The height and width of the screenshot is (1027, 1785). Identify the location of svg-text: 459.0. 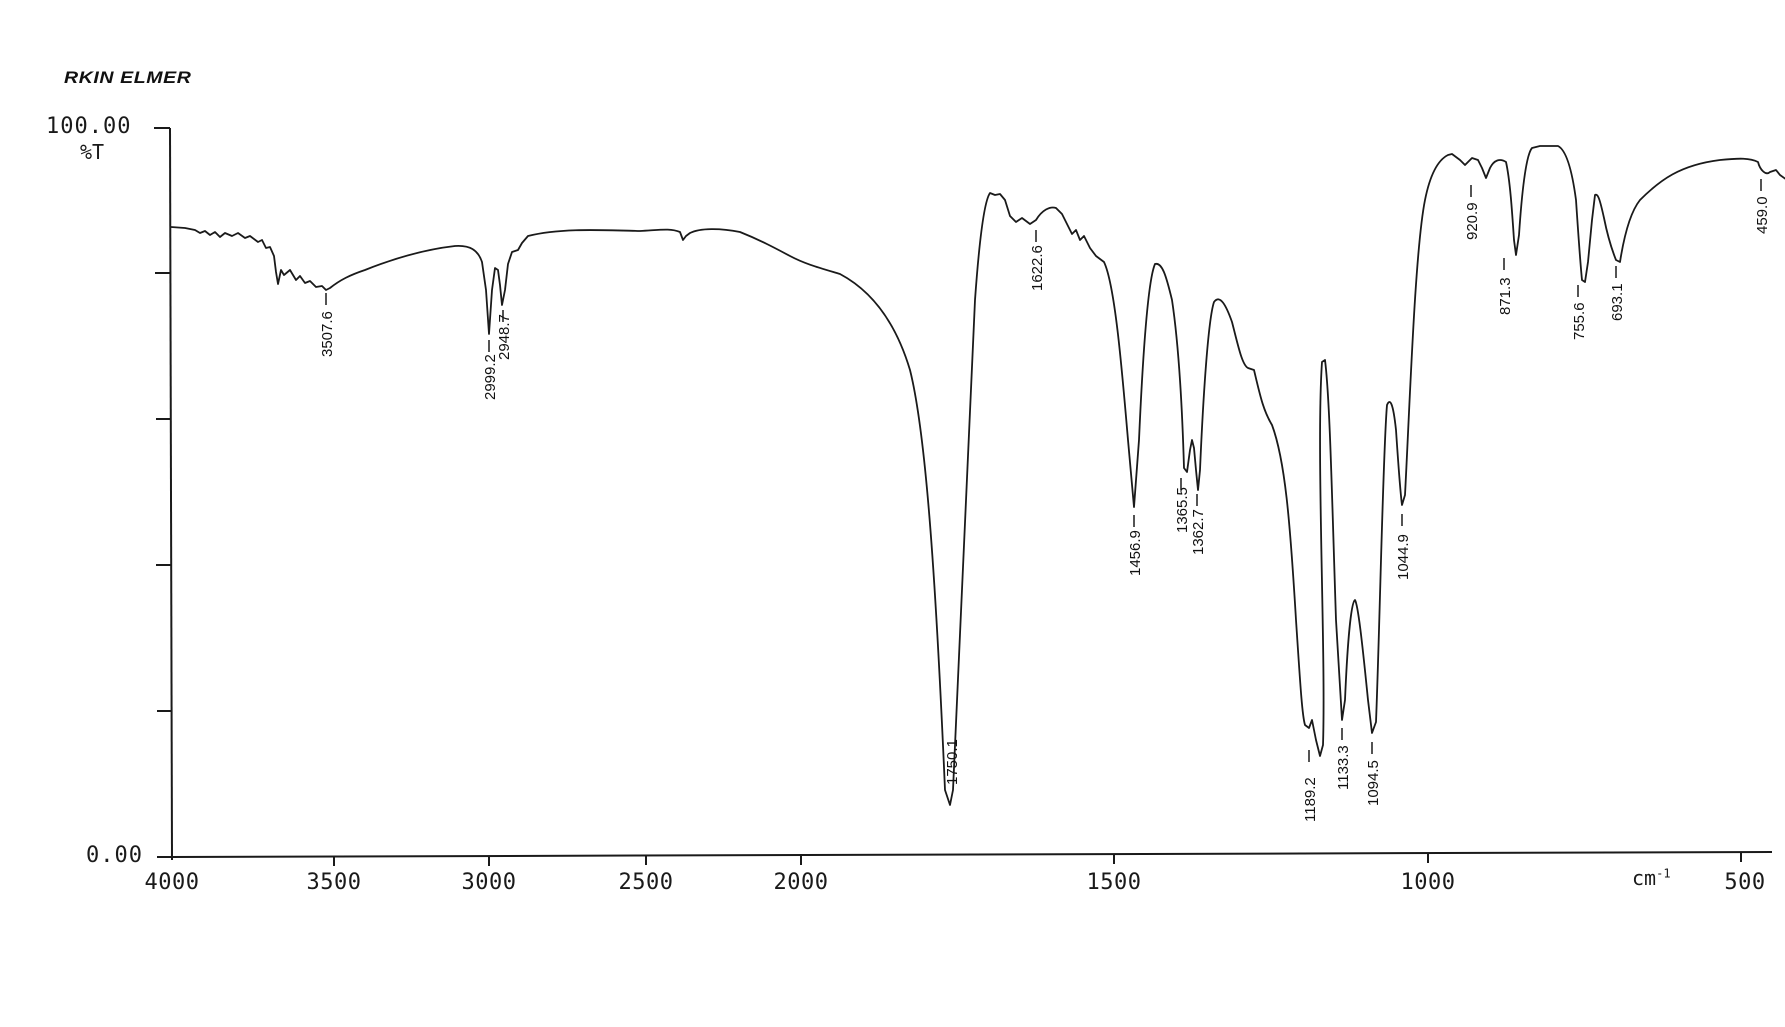
(1762, 215).